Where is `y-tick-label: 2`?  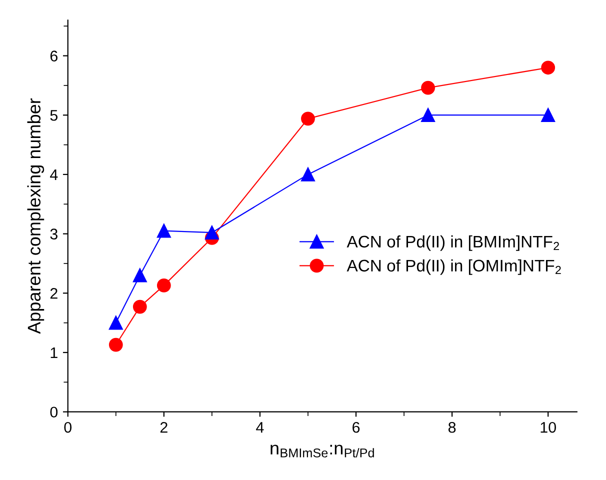 y-tick-label: 2 is located at coordinates (54, 293).